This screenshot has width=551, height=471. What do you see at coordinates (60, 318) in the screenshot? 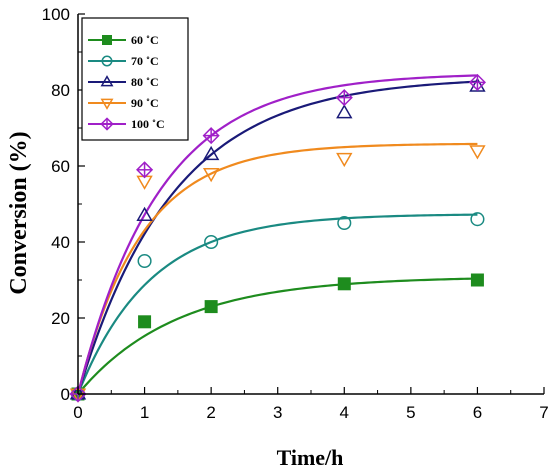
I see `y-tick-label-1: 20` at bounding box center [60, 318].